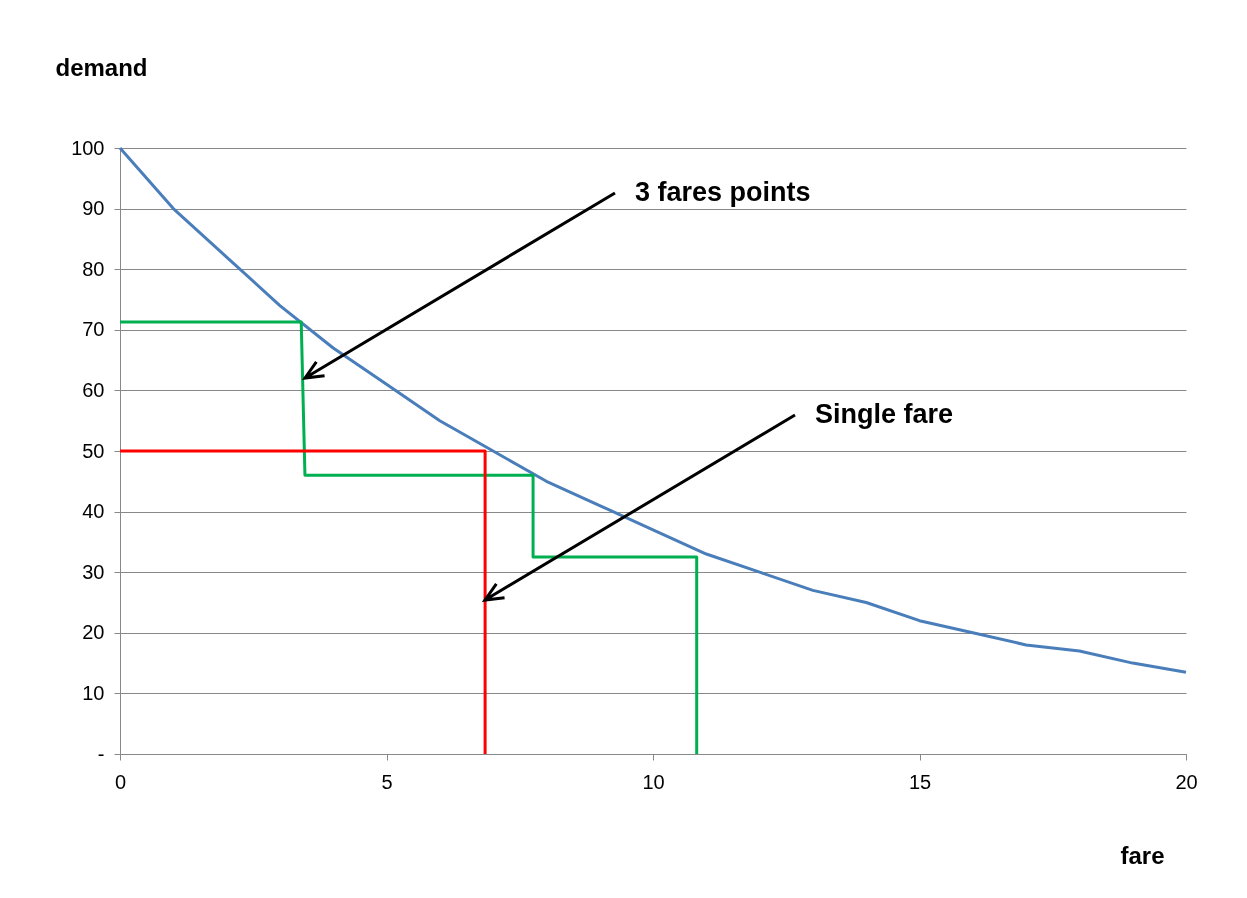  Describe the element at coordinates (93, 511) in the screenshot. I see `y-tick-label: 40` at that location.